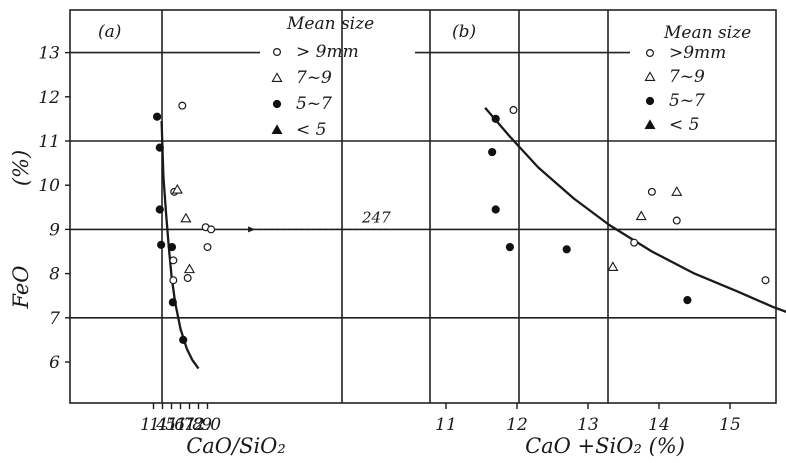 The height and width of the screenshot is (463, 786). I want to click on y-tick-label: 9, so click(54, 230).